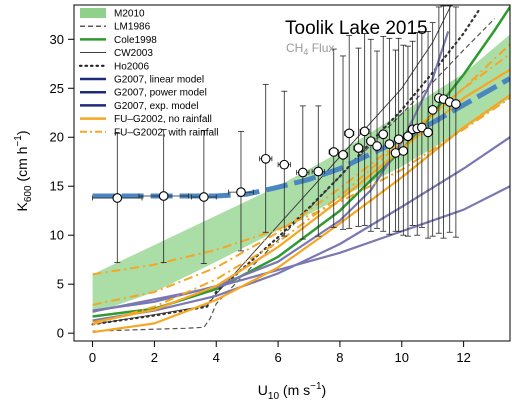 This screenshot has height=407, width=512. What do you see at coordinates (402, 357) in the screenshot?
I see `x-tick-label: 10` at bounding box center [402, 357].